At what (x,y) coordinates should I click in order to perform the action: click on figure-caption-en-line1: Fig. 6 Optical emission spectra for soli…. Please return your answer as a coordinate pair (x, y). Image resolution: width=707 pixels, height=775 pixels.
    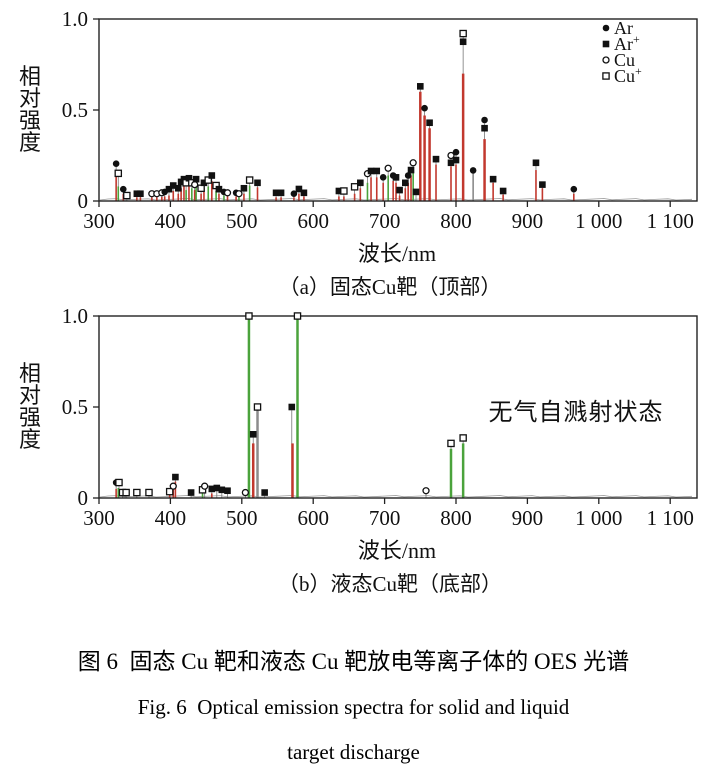
    Looking at the image, I should click on (353, 707).